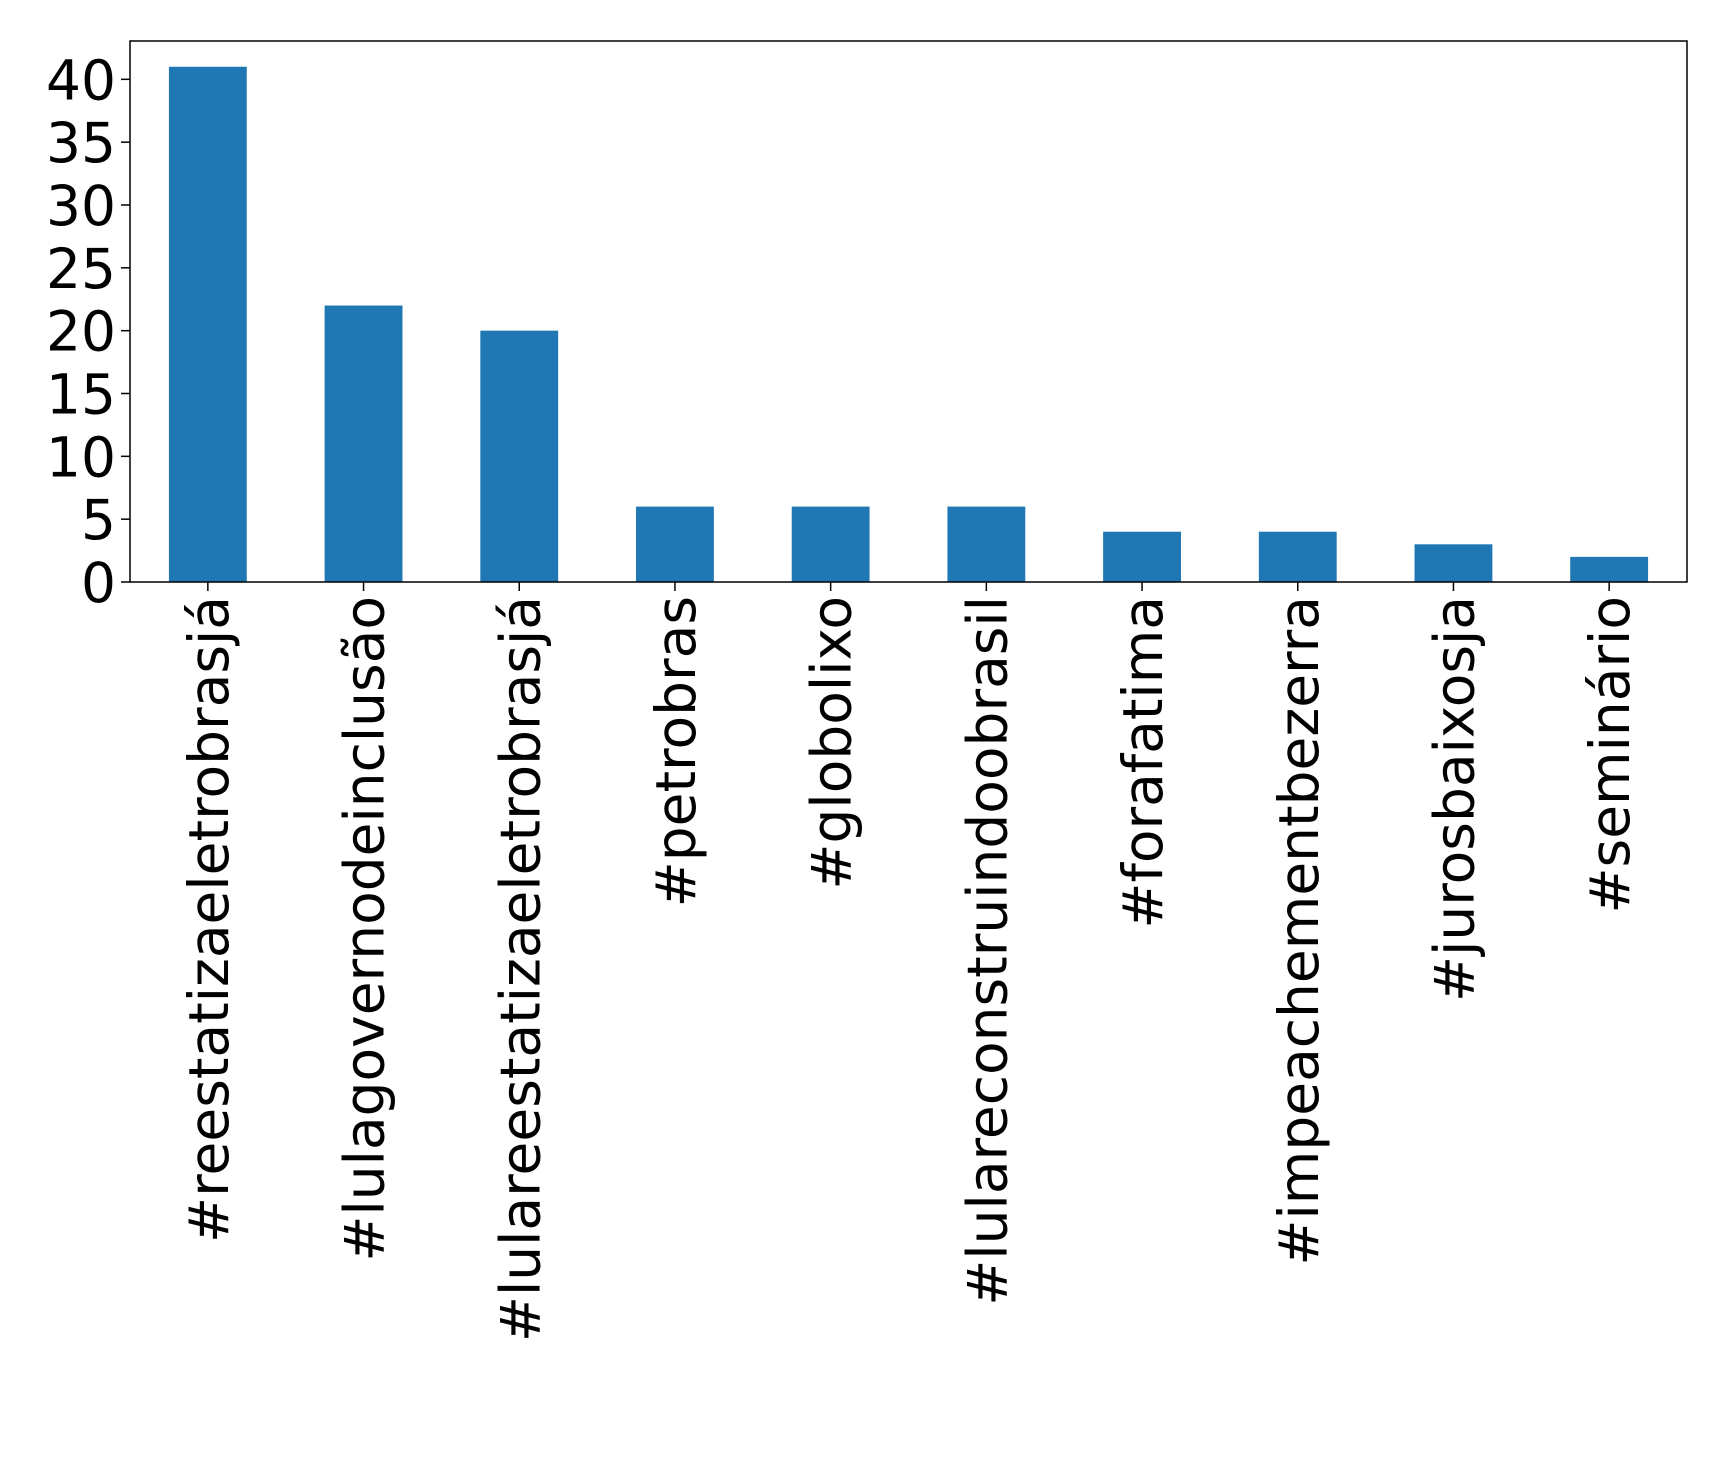 The height and width of the screenshot is (1476, 1719). Describe the element at coordinates (81, 332) in the screenshot. I see `y-tick-label: 20` at that location.